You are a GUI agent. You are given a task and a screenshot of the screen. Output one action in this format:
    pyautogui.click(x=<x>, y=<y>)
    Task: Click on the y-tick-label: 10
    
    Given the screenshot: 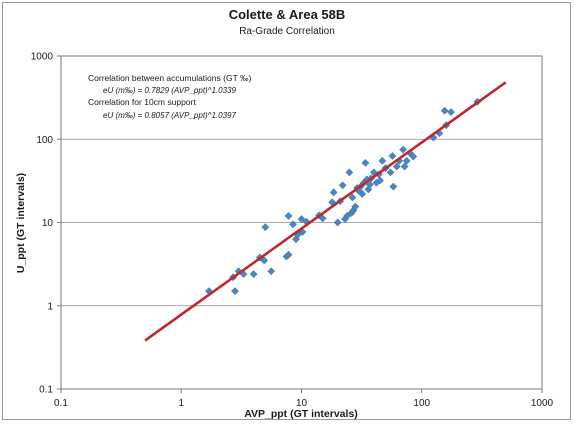 What is the action you would take?
    pyautogui.click(x=48, y=223)
    